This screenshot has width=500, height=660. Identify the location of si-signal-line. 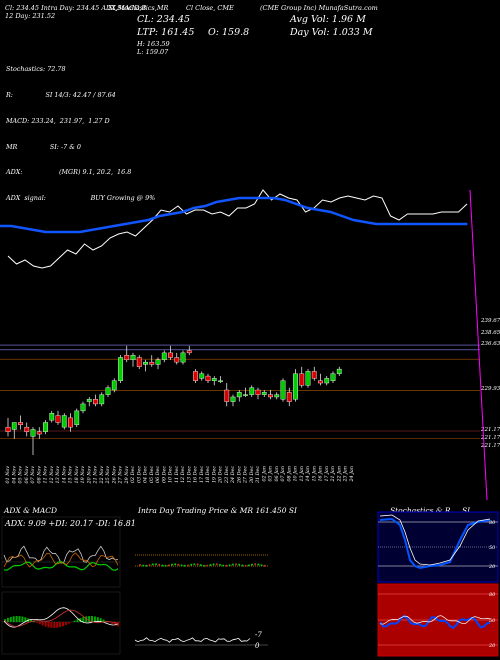
(435, 620).